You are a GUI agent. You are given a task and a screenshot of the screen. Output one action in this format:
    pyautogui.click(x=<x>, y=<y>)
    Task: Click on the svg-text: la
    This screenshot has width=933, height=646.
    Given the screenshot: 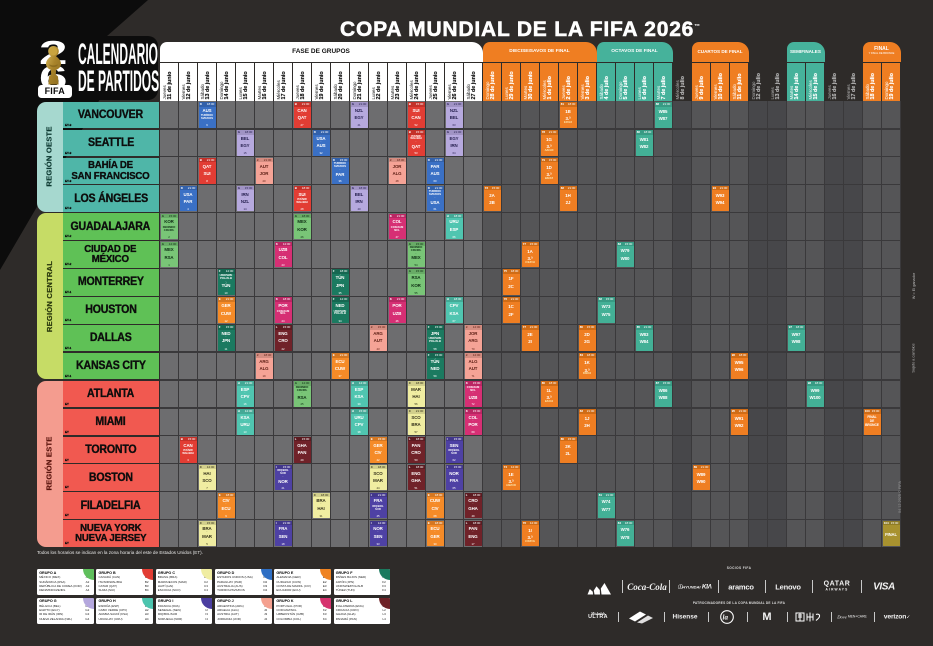 What is the action you would take?
    pyautogui.click(x=726, y=617)
    